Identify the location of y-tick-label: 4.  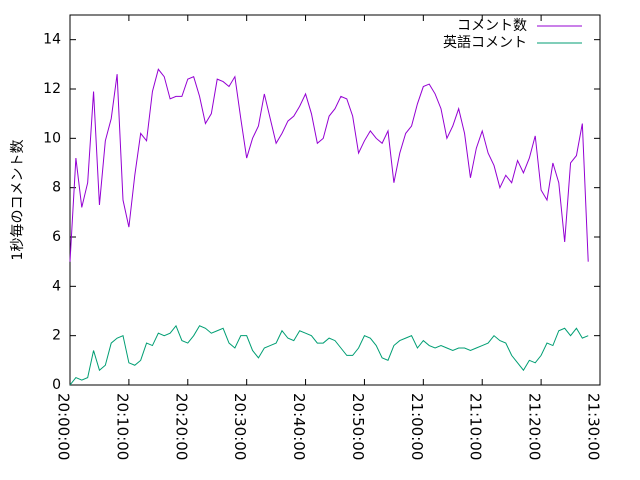
(56, 286).